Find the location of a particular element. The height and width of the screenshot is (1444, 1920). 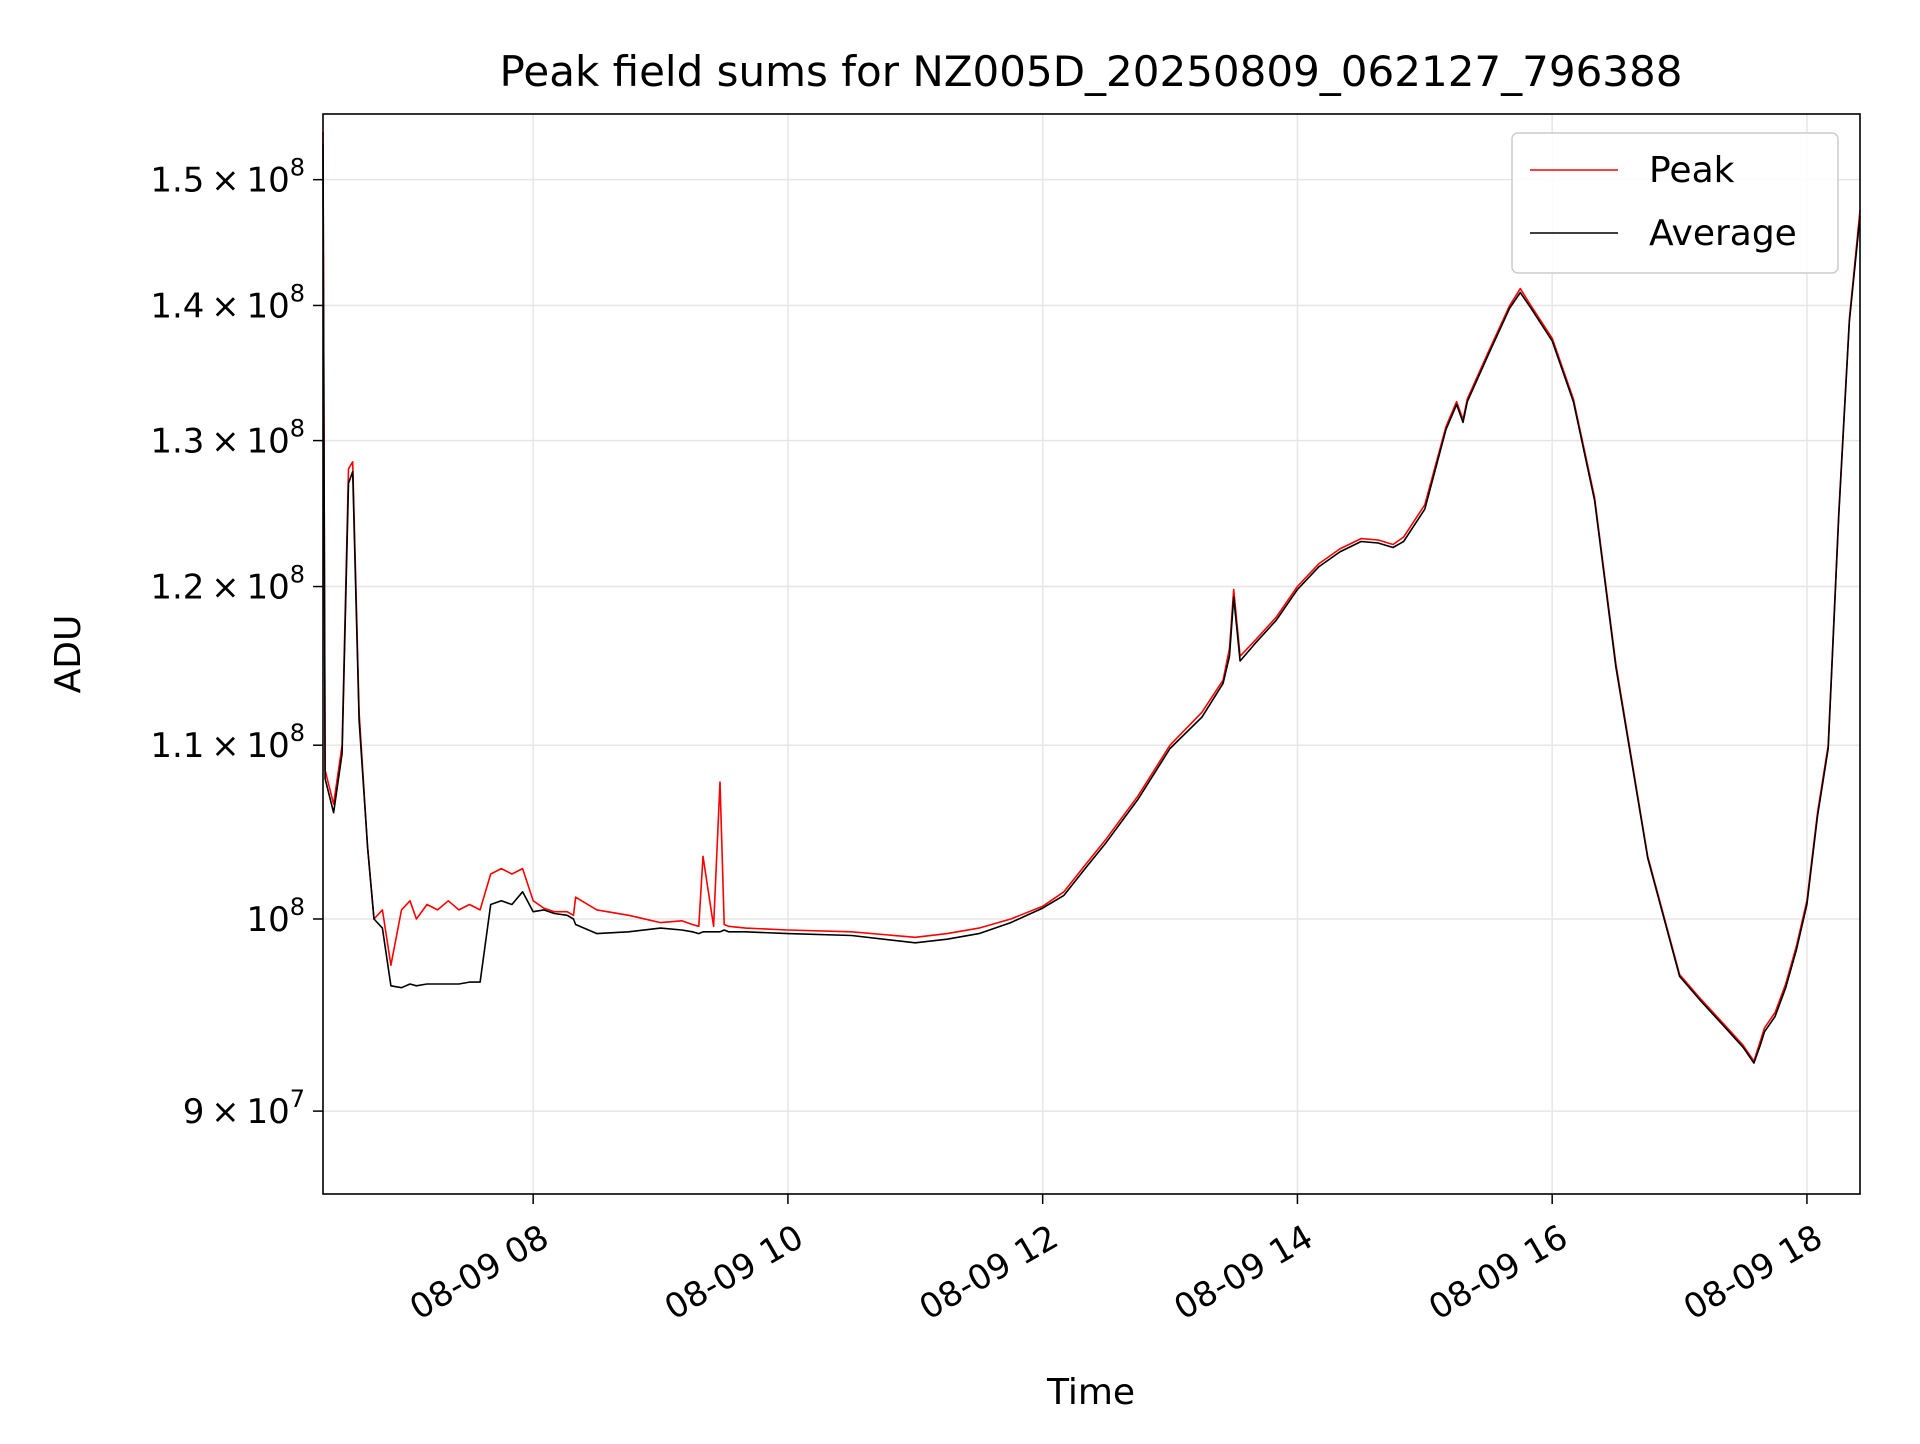

y-tick-label: 1.4 × 10⁸ is located at coordinates (227, 302).